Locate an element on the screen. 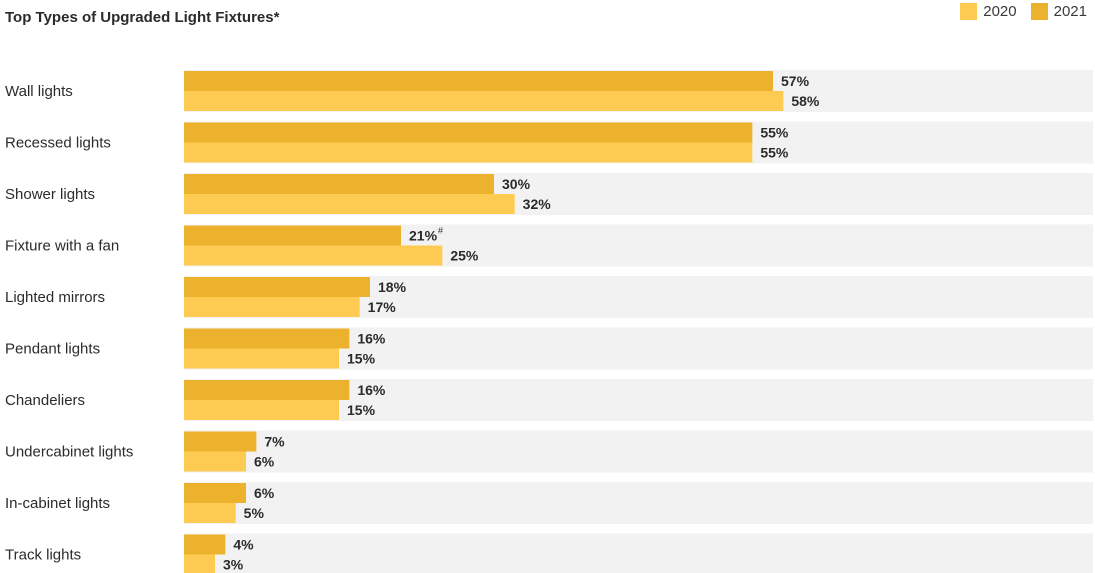 Image resolution: width=1095 pixels, height=573 pixels. value-label-2020-undercabinet-lights: 6% is located at coordinates (264, 462).